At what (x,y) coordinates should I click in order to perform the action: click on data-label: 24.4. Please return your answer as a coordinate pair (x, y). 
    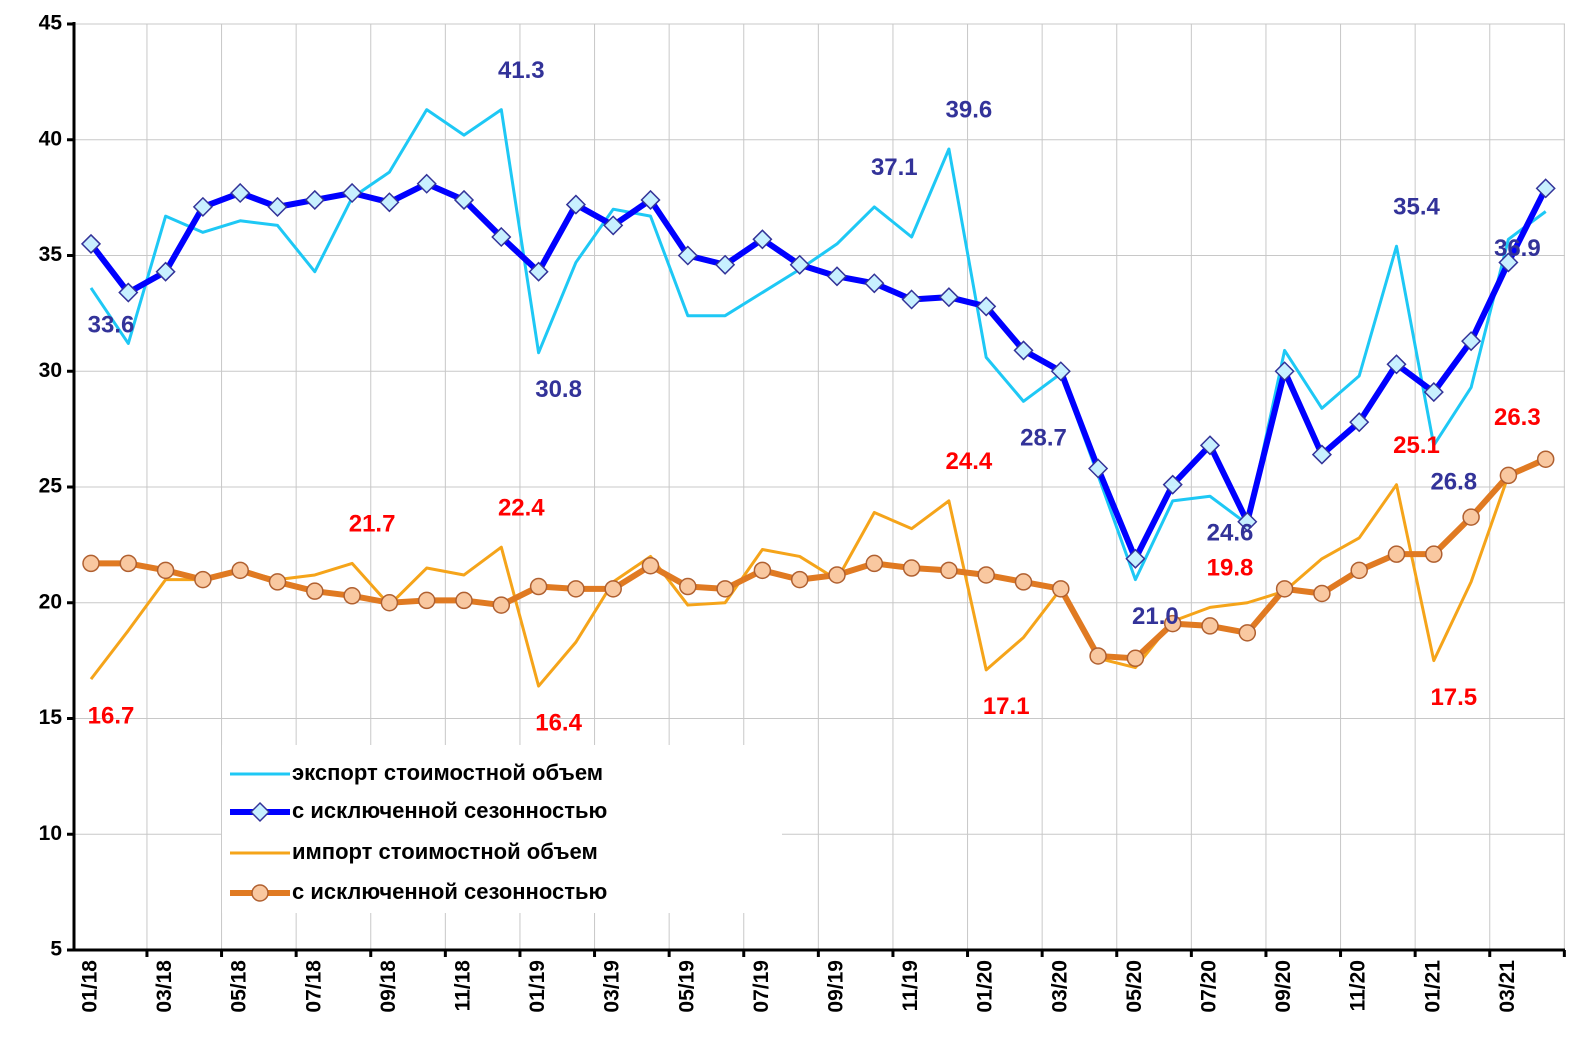
    Looking at the image, I should click on (969, 461).